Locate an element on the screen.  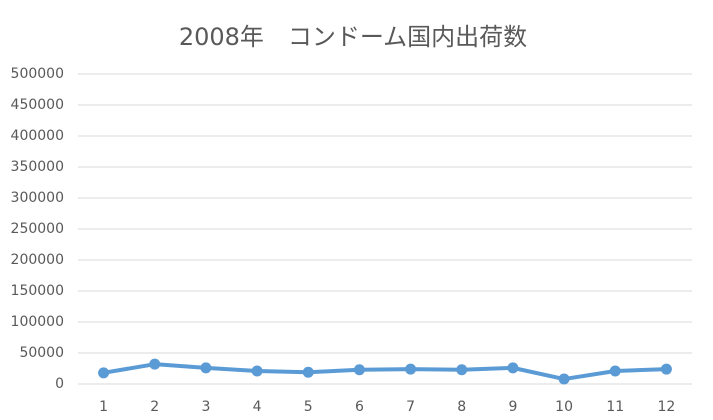
x-tick-label: 2 is located at coordinates (154, 407).